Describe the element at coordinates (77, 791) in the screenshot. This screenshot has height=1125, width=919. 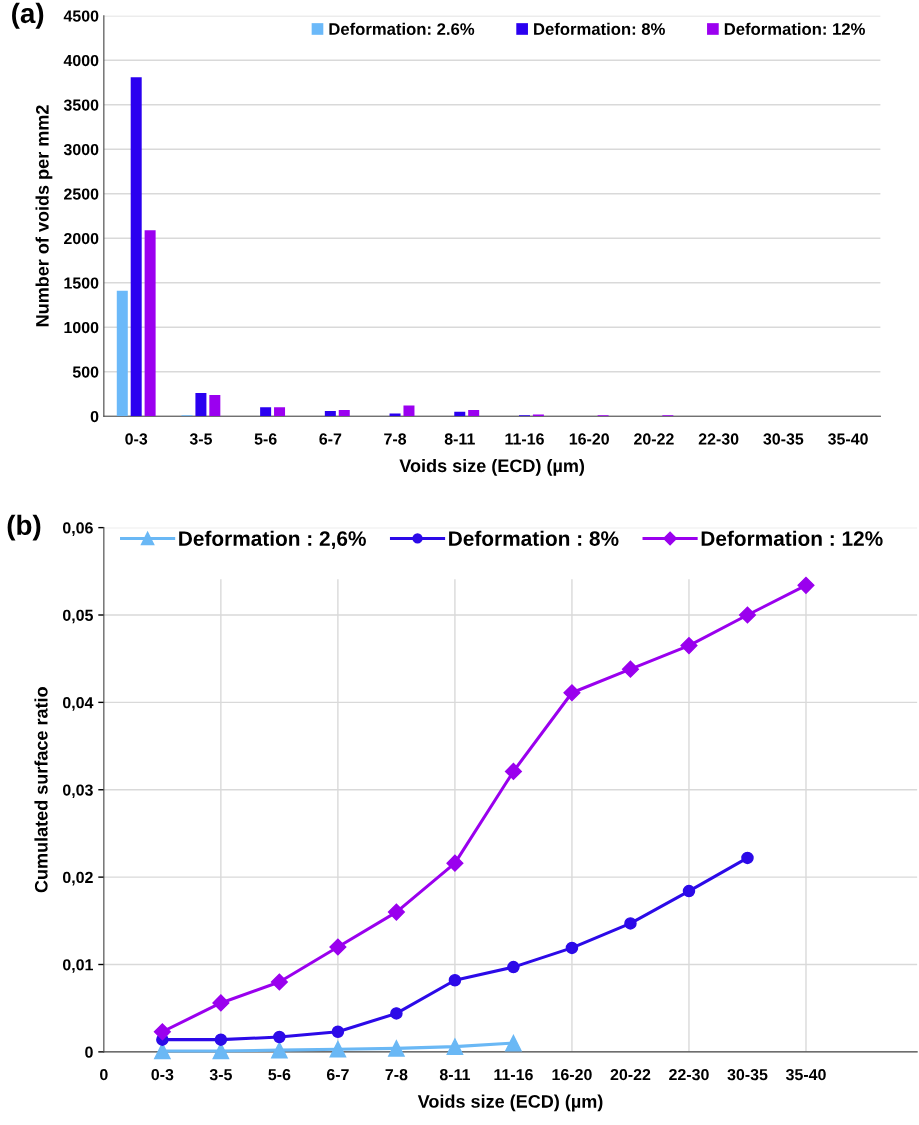
I see `y-tick-label: 0,03` at that location.